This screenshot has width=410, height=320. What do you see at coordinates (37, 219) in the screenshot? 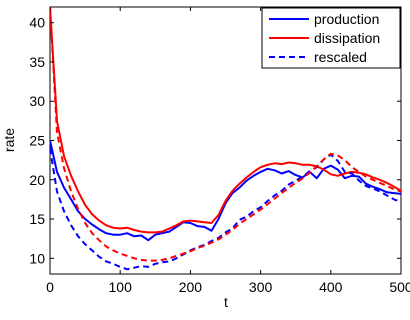
I see `y-tick-label: 15` at bounding box center [37, 219].